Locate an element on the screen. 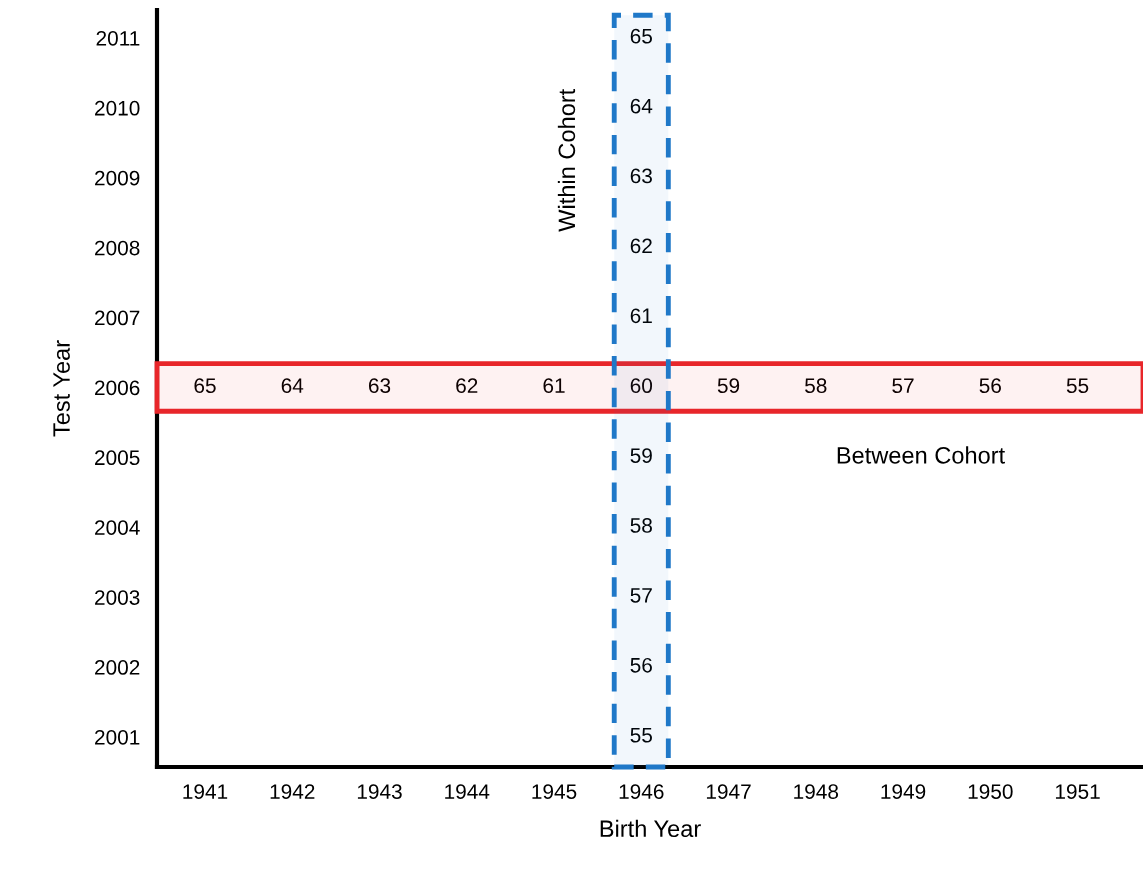  x-tick-label: 1942 is located at coordinates (292, 791).